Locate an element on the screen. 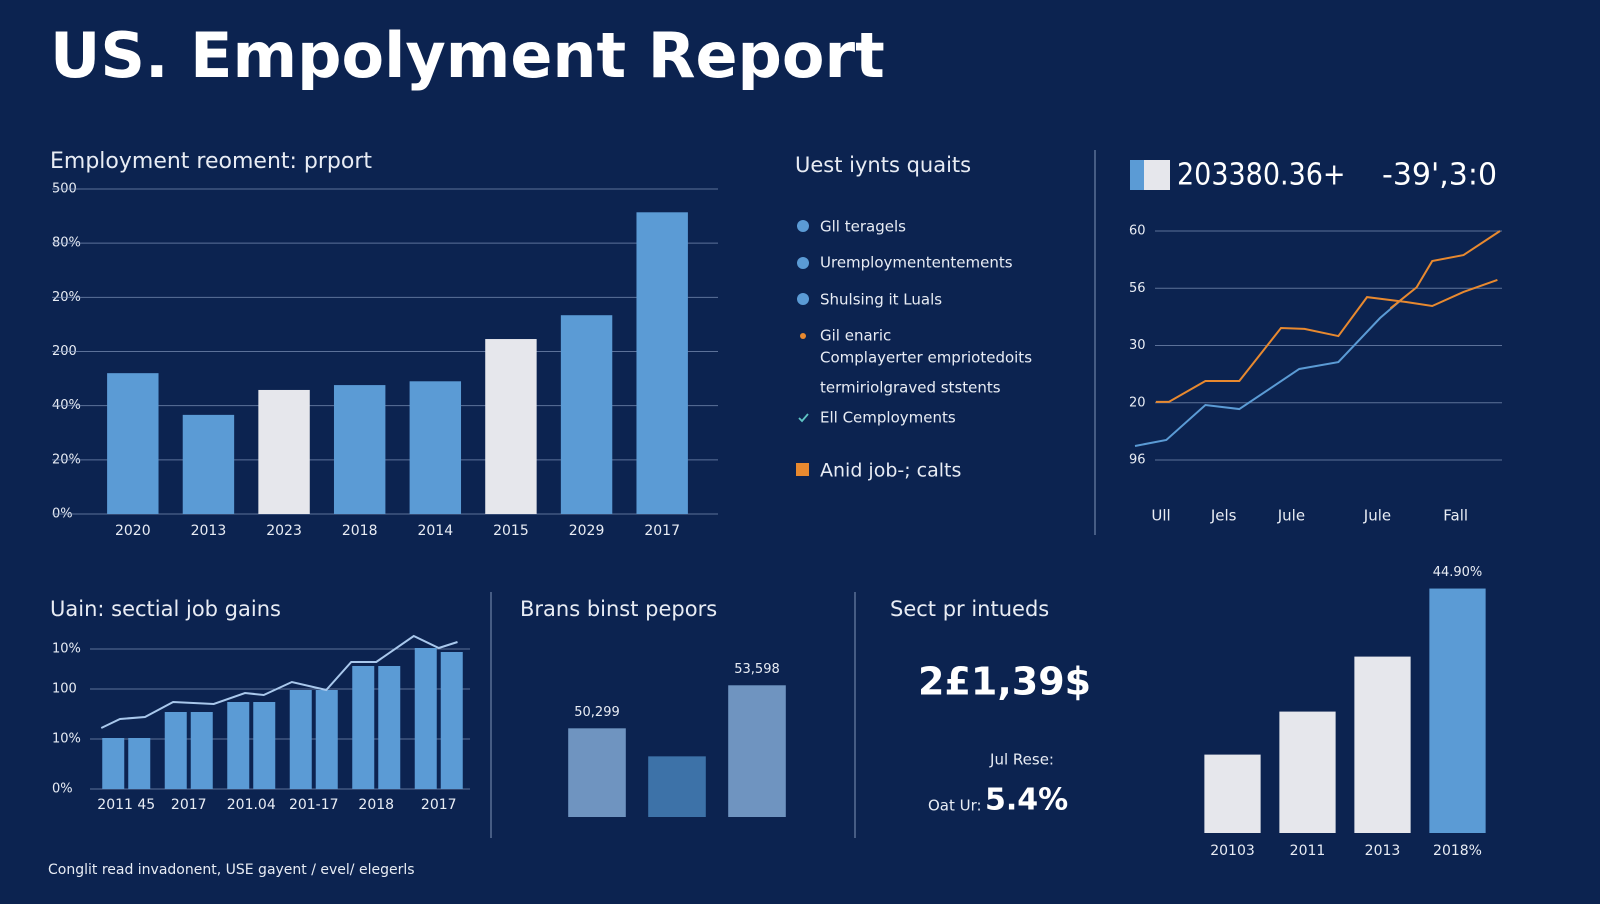 This screenshot has height=904, width=1600. y-tick-label: 96 is located at coordinates (1137, 460).